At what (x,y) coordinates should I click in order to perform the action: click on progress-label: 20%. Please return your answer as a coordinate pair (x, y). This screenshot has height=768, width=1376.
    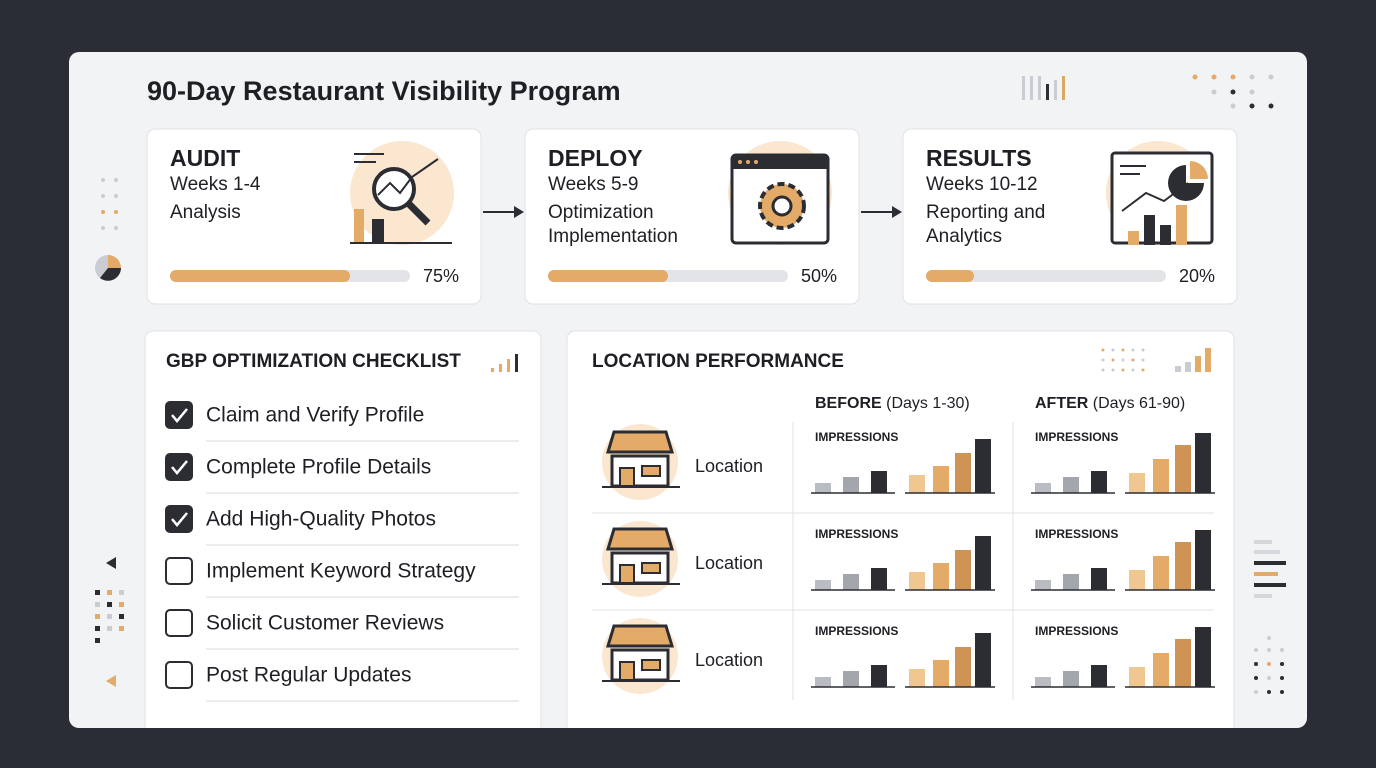
    Looking at the image, I should click on (1197, 276).